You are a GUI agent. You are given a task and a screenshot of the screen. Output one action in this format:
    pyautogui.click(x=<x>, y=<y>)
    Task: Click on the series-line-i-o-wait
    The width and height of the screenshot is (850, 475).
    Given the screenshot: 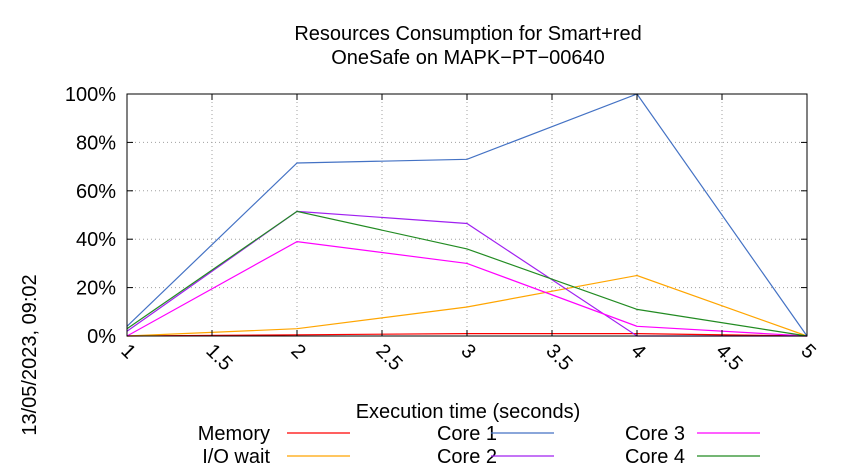 What is the action you would take?
    pyautogui.click(x=467, y=305)
    